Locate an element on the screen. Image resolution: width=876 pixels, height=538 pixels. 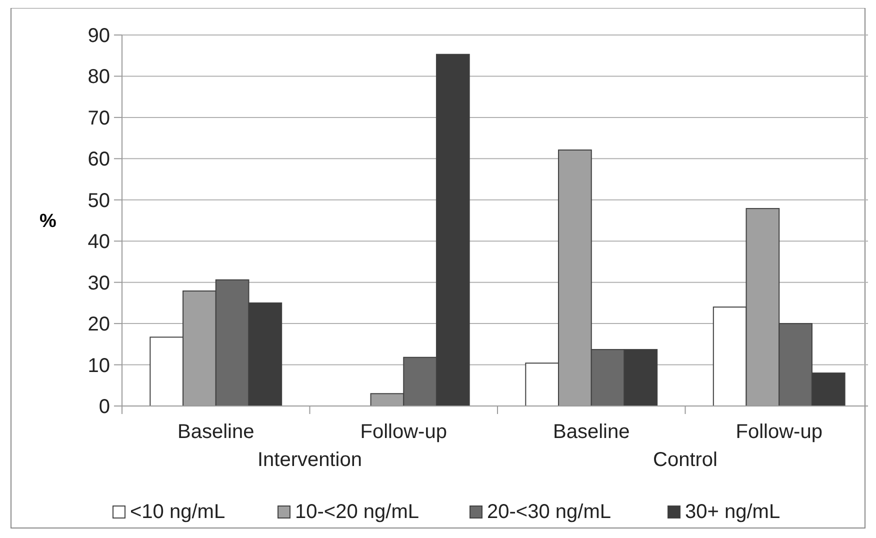
text: Intervention is located at coordinates (309, 460).